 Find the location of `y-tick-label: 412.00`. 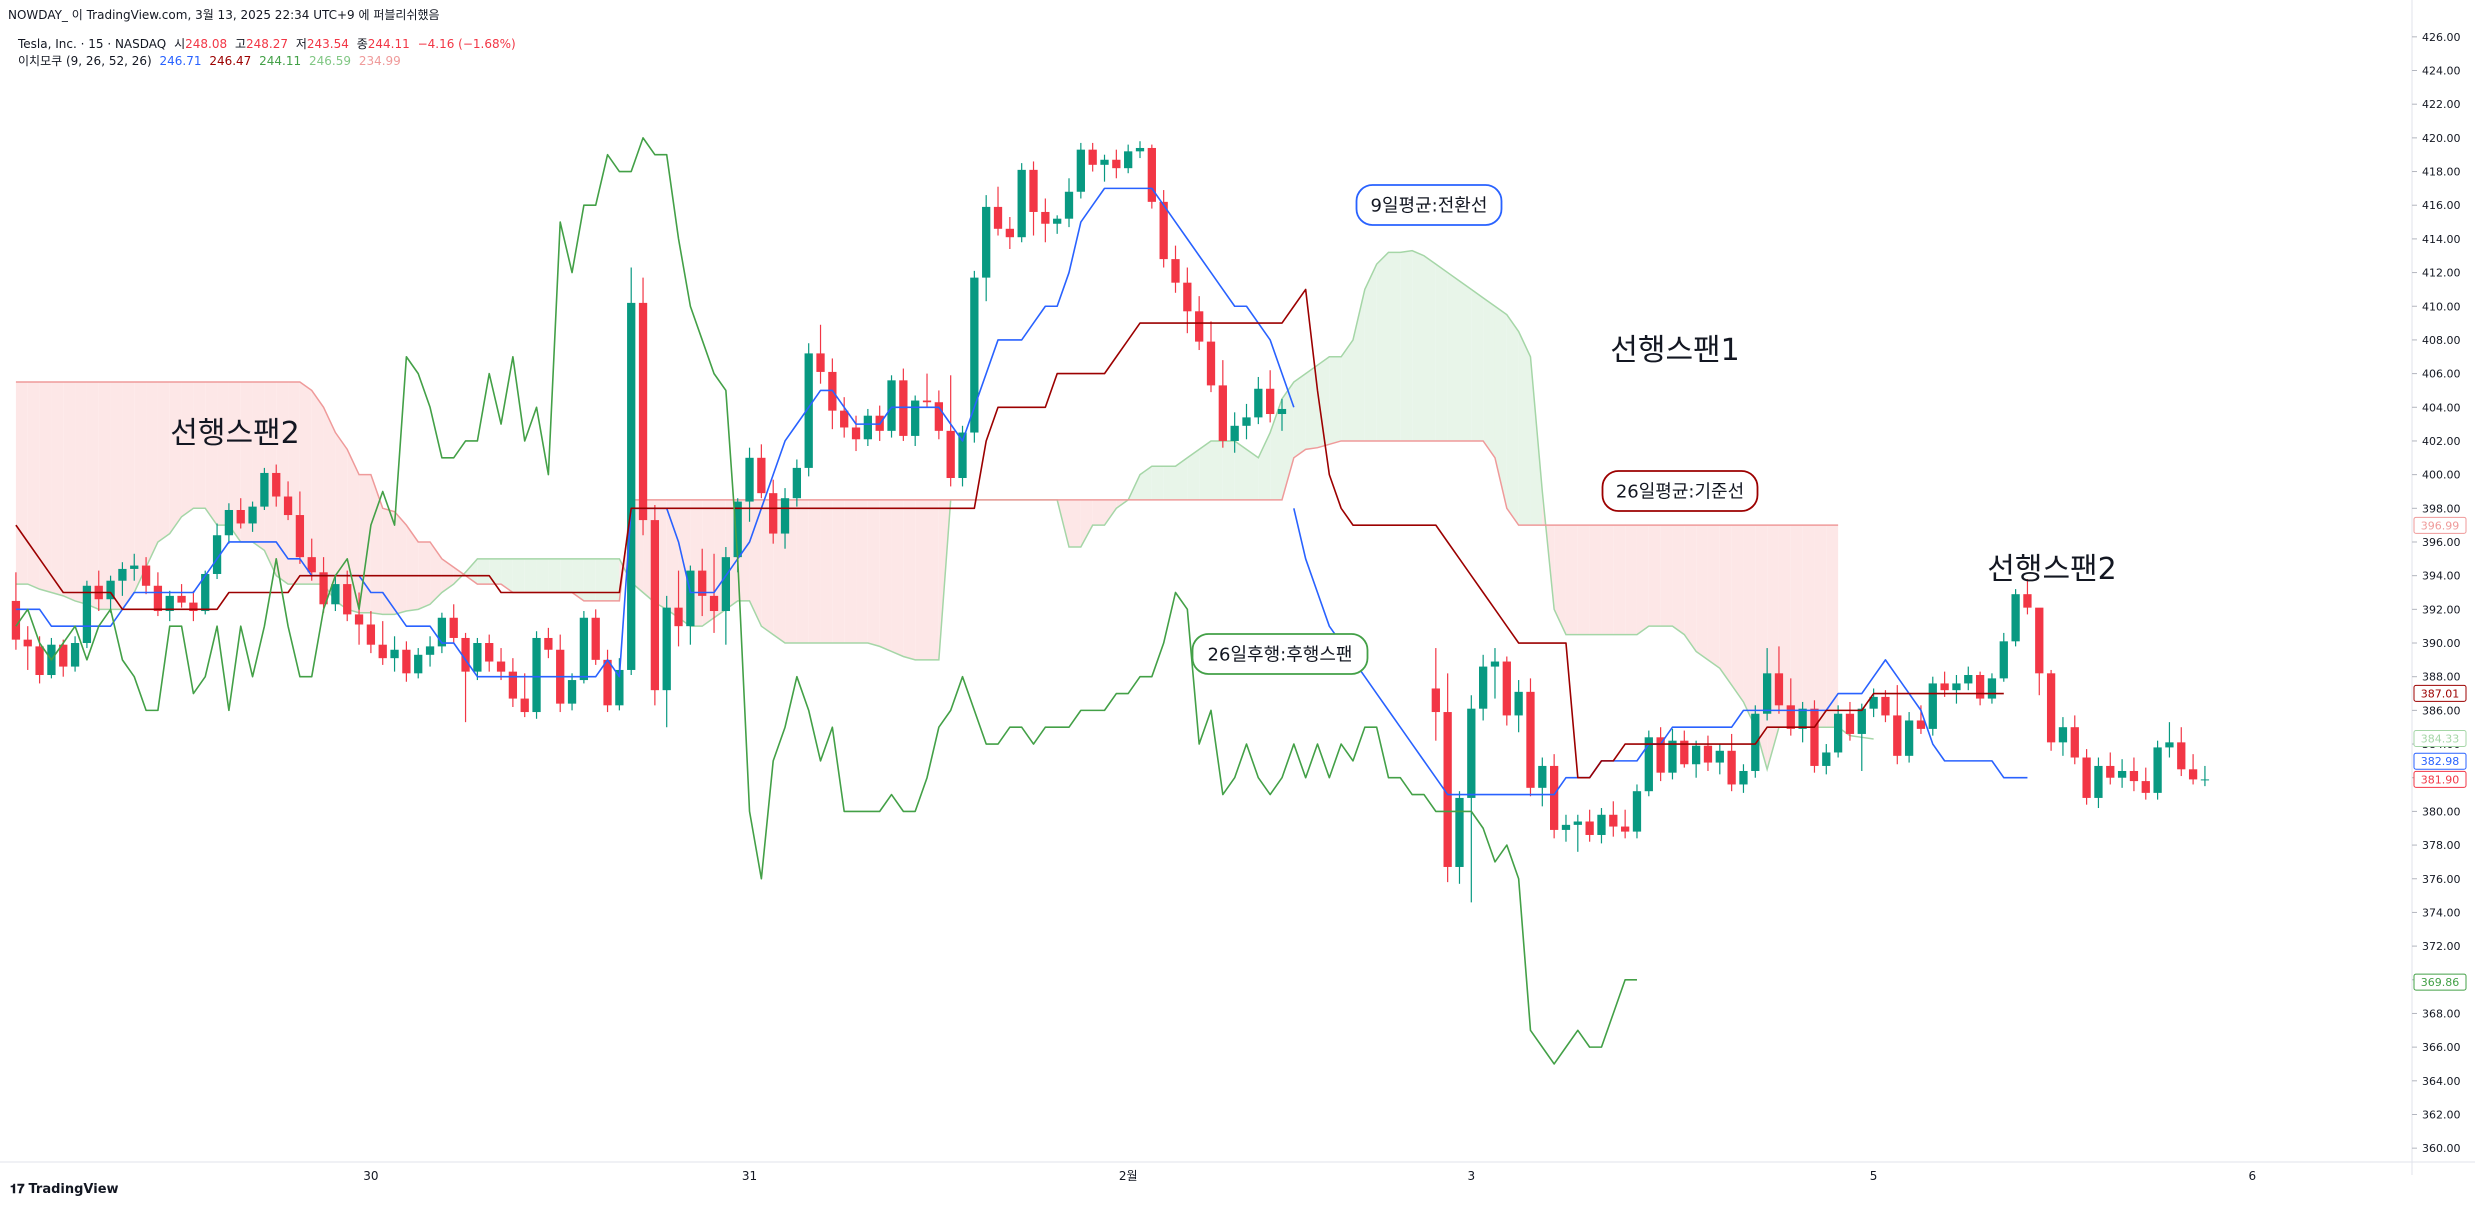

y-tick-label: 412.00 is located at coordinates (2441, 273).